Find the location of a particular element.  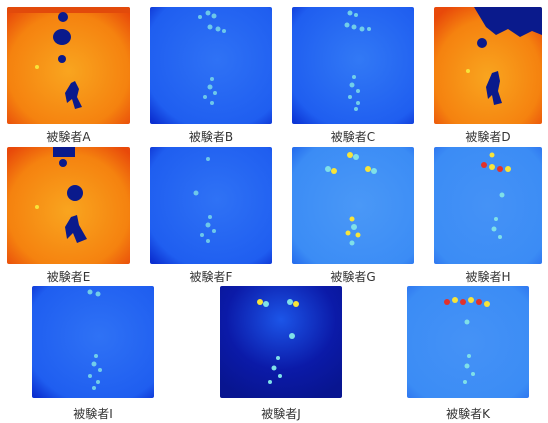

subject-panel-e: 被験者E is located at coordinates (68, 217).